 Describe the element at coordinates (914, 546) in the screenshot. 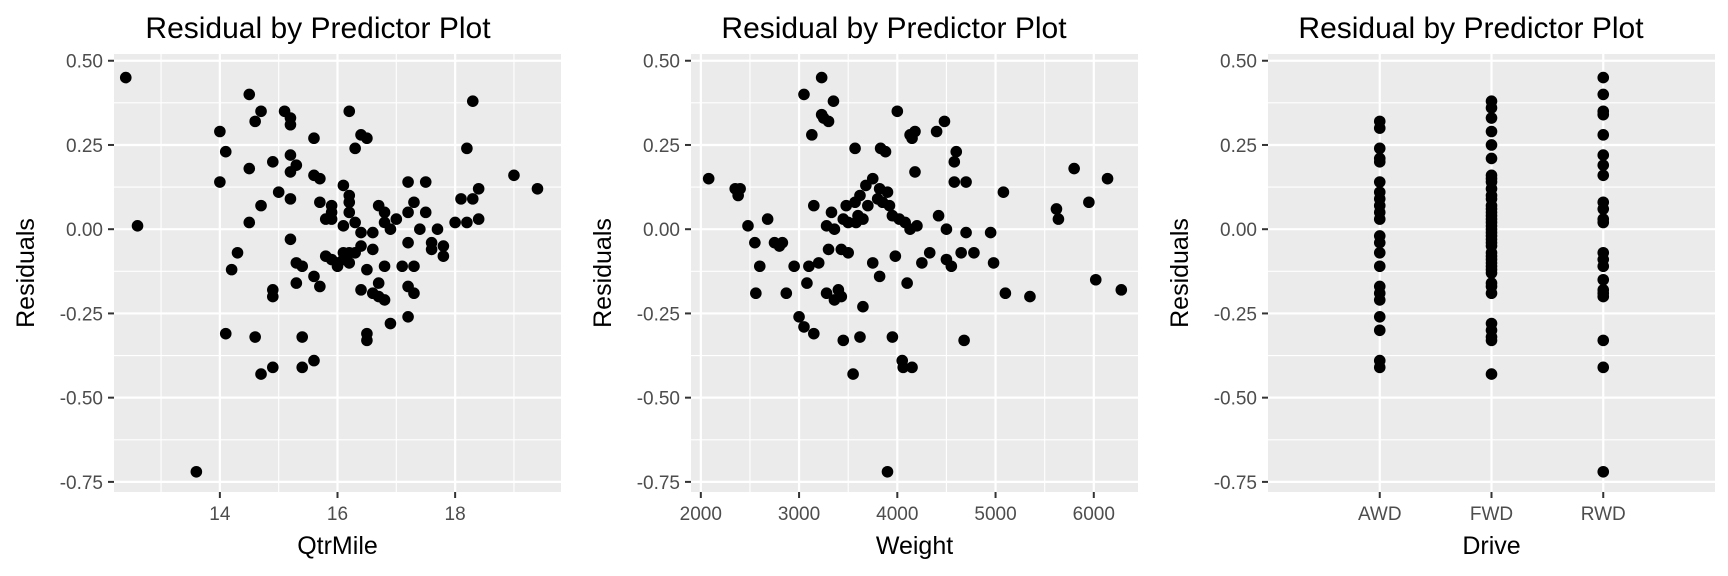

I see `x-axis-label: Weight` at that location.